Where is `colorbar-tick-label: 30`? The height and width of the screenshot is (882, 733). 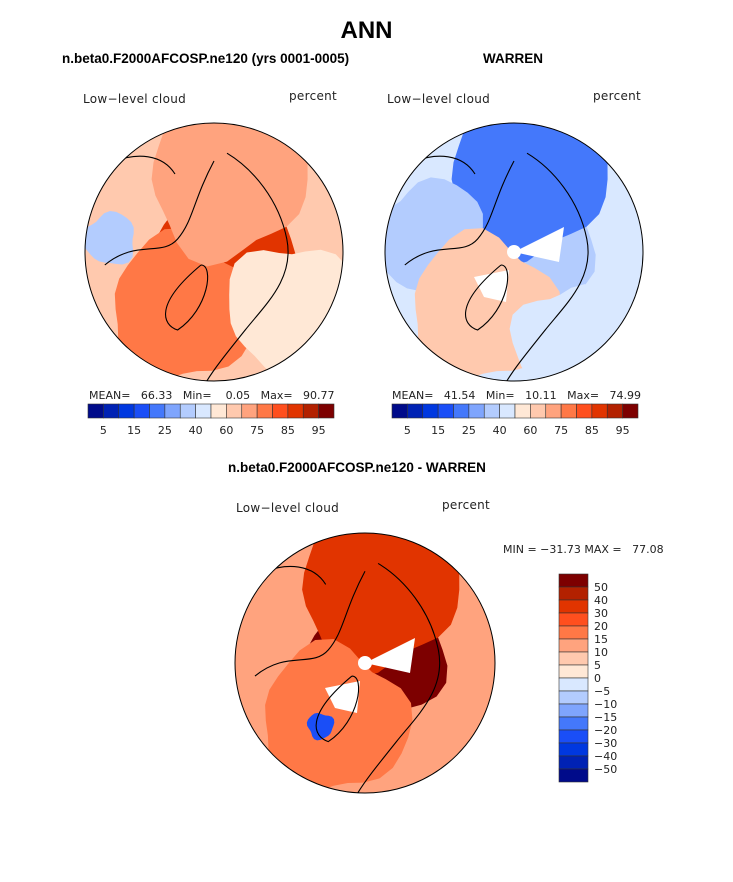 colorbar-tick-label: 30 is located at coordinates (601, 613).